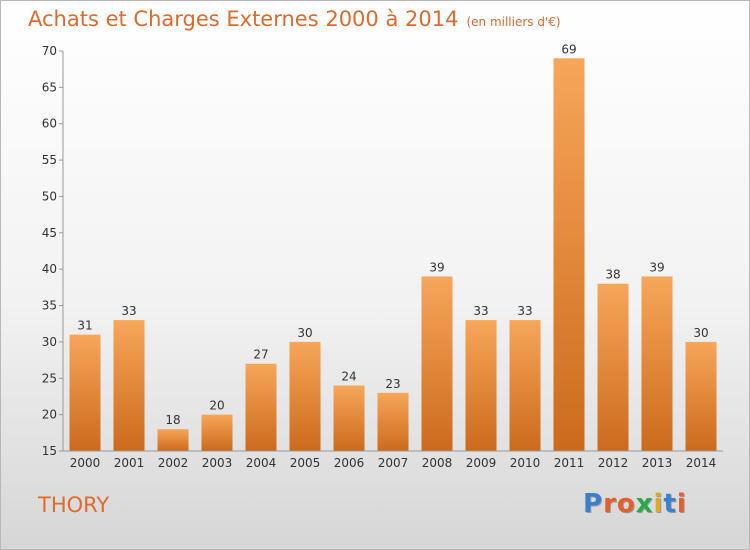 This screenshot has width=750, height=550. I want to click on y-tick-label: 65, so click(49, 87).